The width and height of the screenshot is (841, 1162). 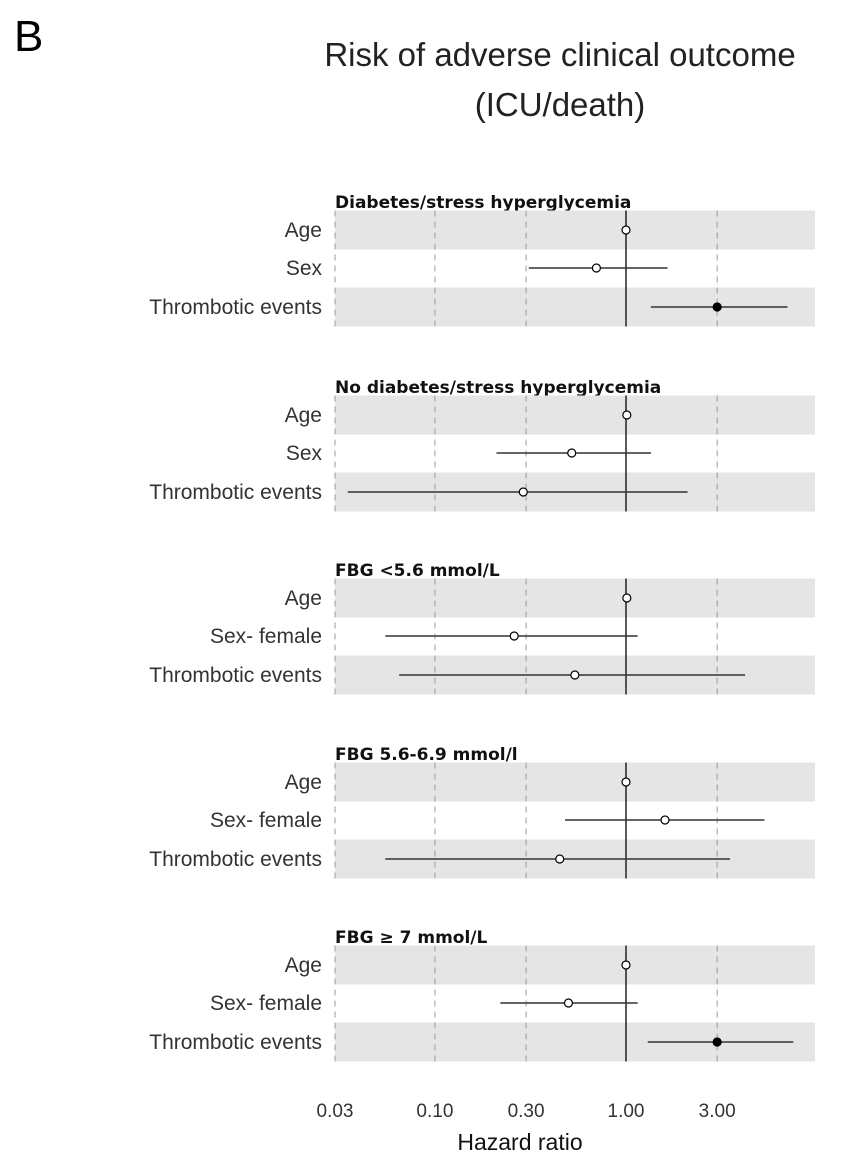 What do you see at coordinates (519, 1142) in the screenshot?
I see `x-axis-label: Hazard ratio` at bounding box center [519, 1142].